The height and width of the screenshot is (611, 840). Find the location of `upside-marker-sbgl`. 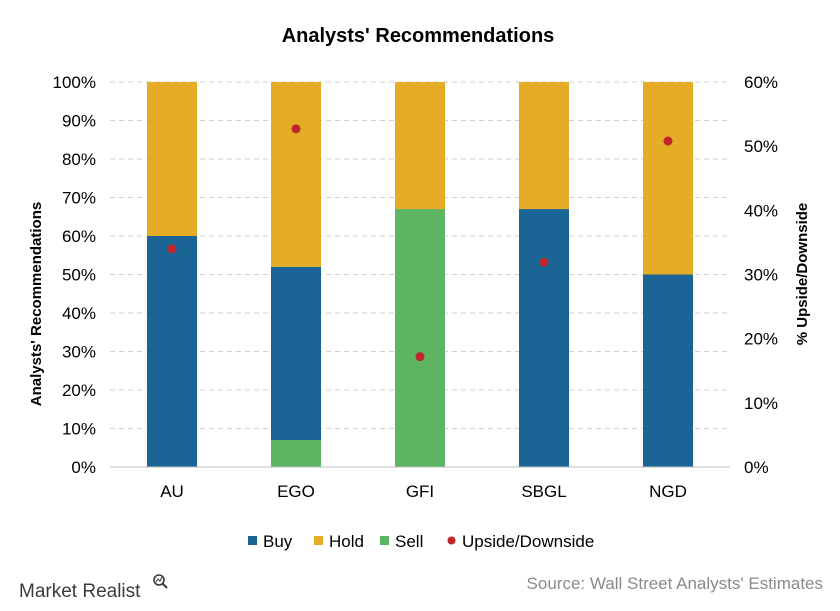

upside-marker-sbgl is located at coordinates (544, 262).